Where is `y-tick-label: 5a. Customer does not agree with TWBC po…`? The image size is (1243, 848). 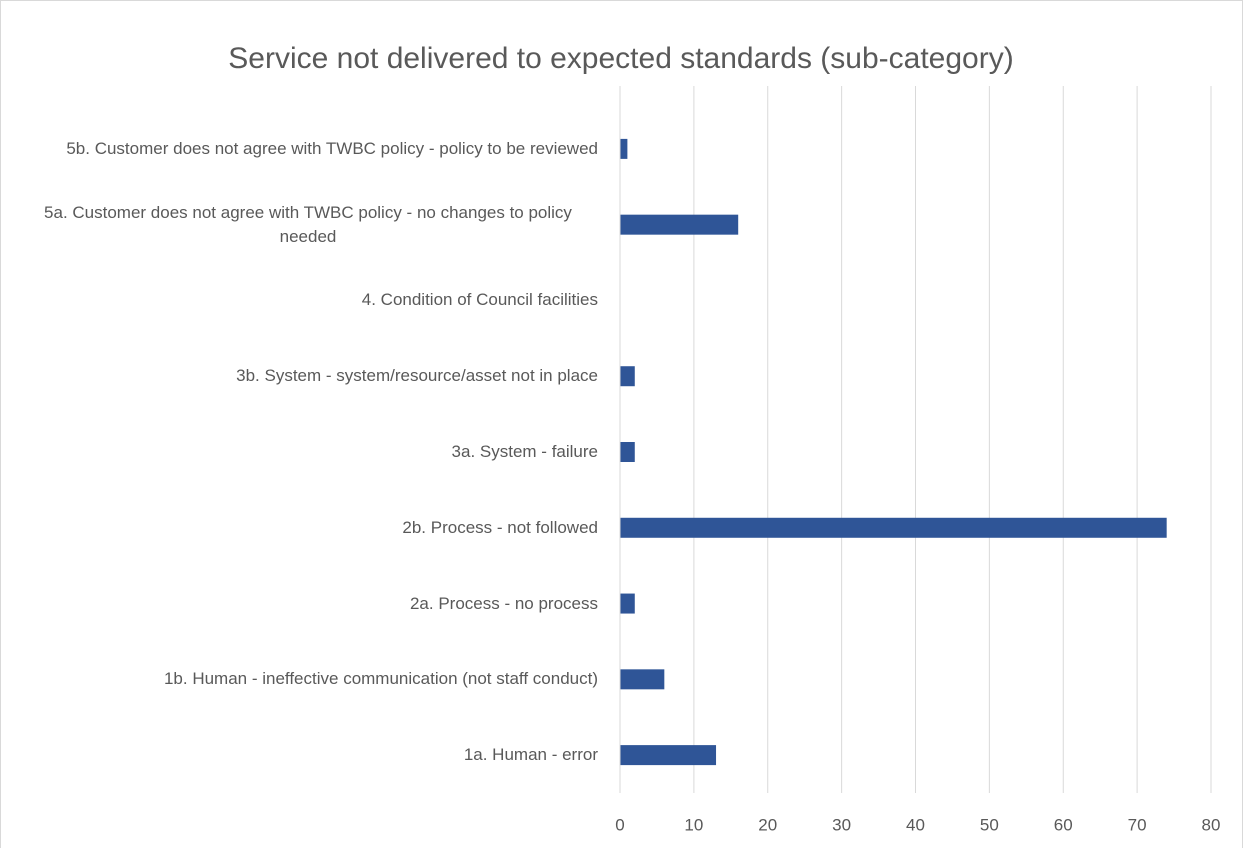 y-tick-label: 5a. Customer does not agree with TWBC po… is located at coordinates (308, 224).